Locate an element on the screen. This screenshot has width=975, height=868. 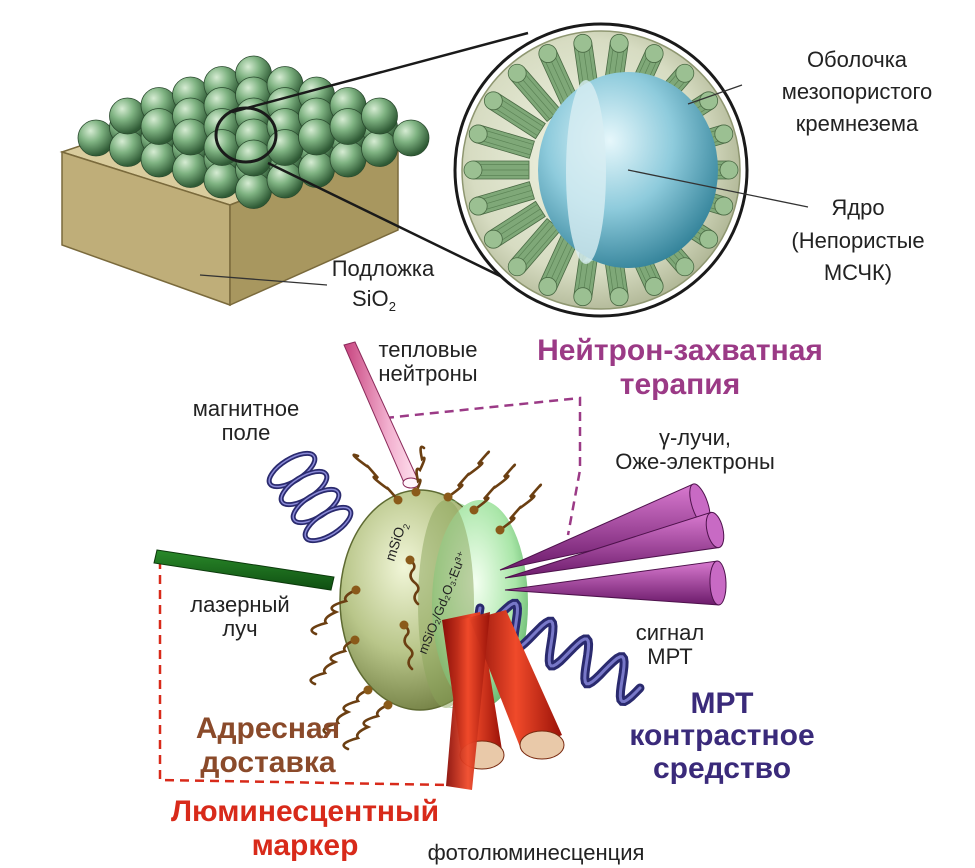
neutron-therapy-bracket is located at coordinates (483, 466).